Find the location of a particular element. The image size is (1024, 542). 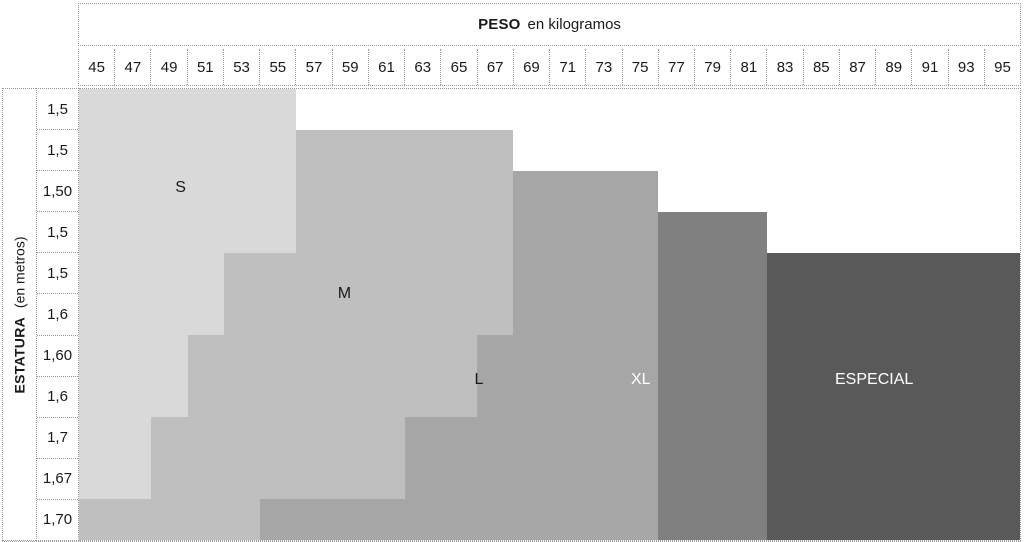

weight-header-cell: 79 is located at coordinates (713, 67).